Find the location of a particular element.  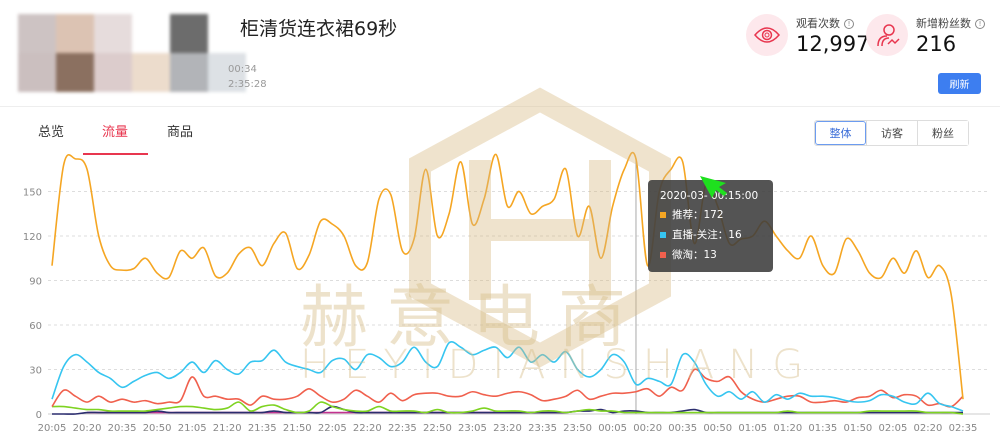

x-tick-label: 01:35 is located at coordinates (822, 428).